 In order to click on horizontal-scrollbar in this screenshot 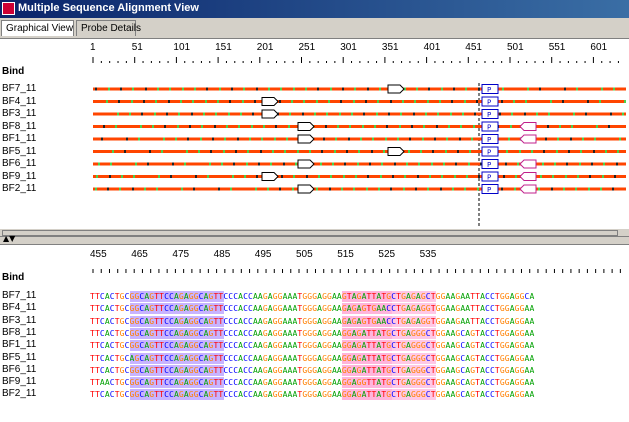, I will do `click(314, 232)`.